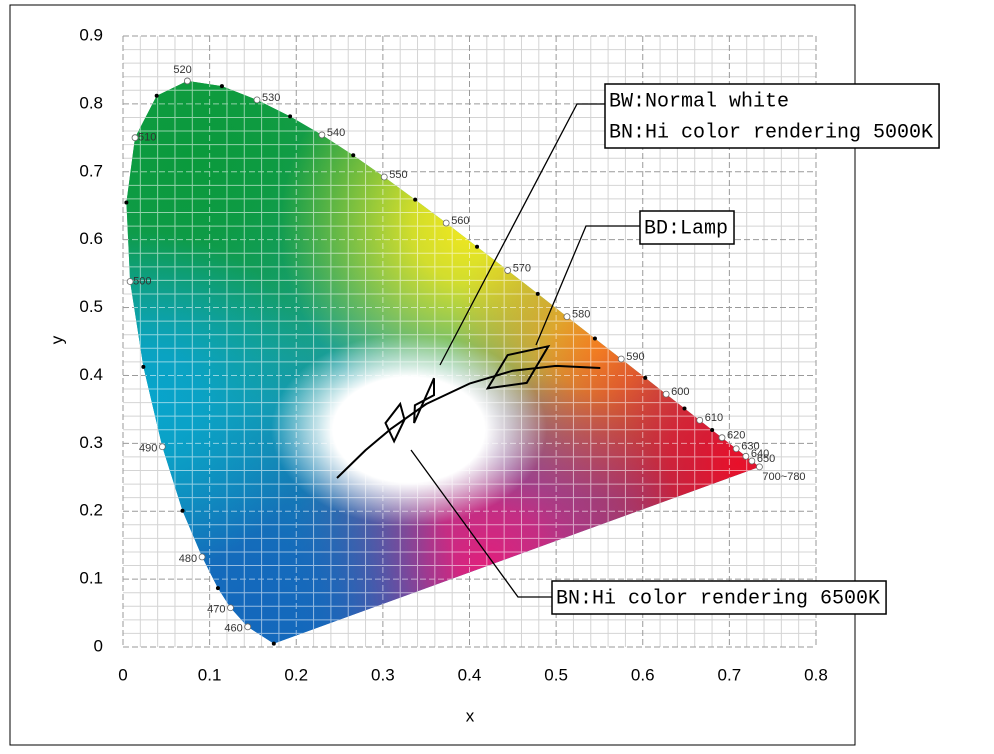 Image resolution: width=994 pixels, height=754 pixels. Describe the element at coordinates (522, 268) in the screenshot. I see `wavelength-label: 570` at that location.